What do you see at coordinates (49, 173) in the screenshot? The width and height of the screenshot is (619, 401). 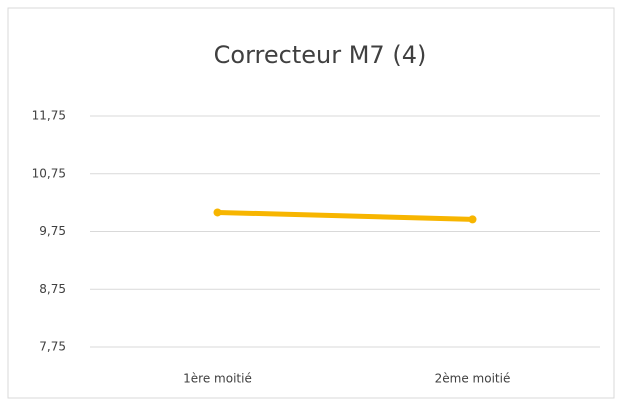 I see `y-tick-label: 10,75` at bounding box center [49, 173].